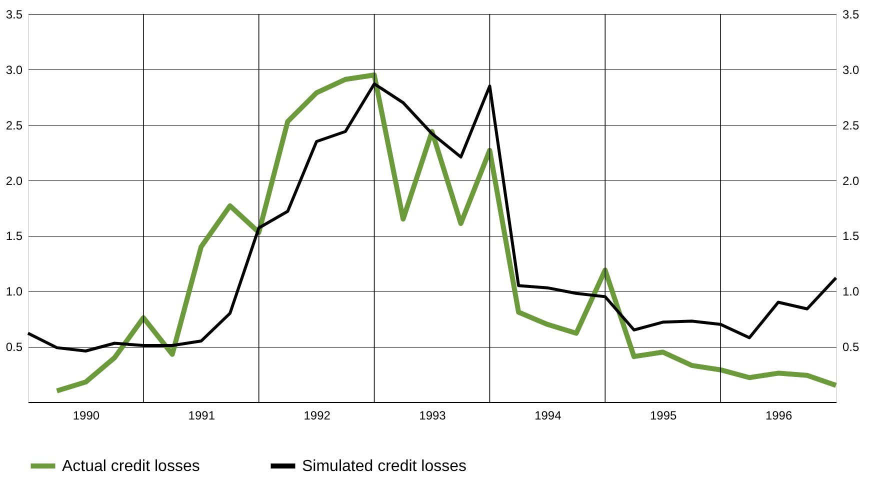 This screenshot has width=873, height=478. Describe the element at coordinates (86, 415) in the screenshot. I see `x-tick-label: 1990` at that location.